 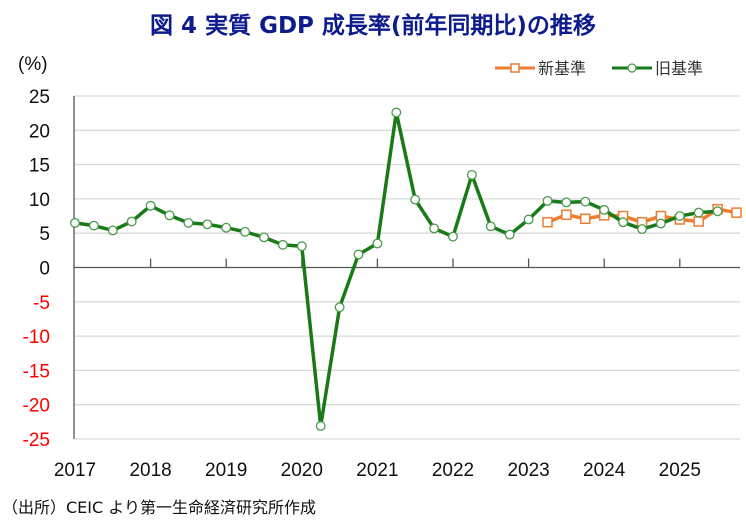 I want to click on legend-label: 旧基準, so click(x=679, y=68).